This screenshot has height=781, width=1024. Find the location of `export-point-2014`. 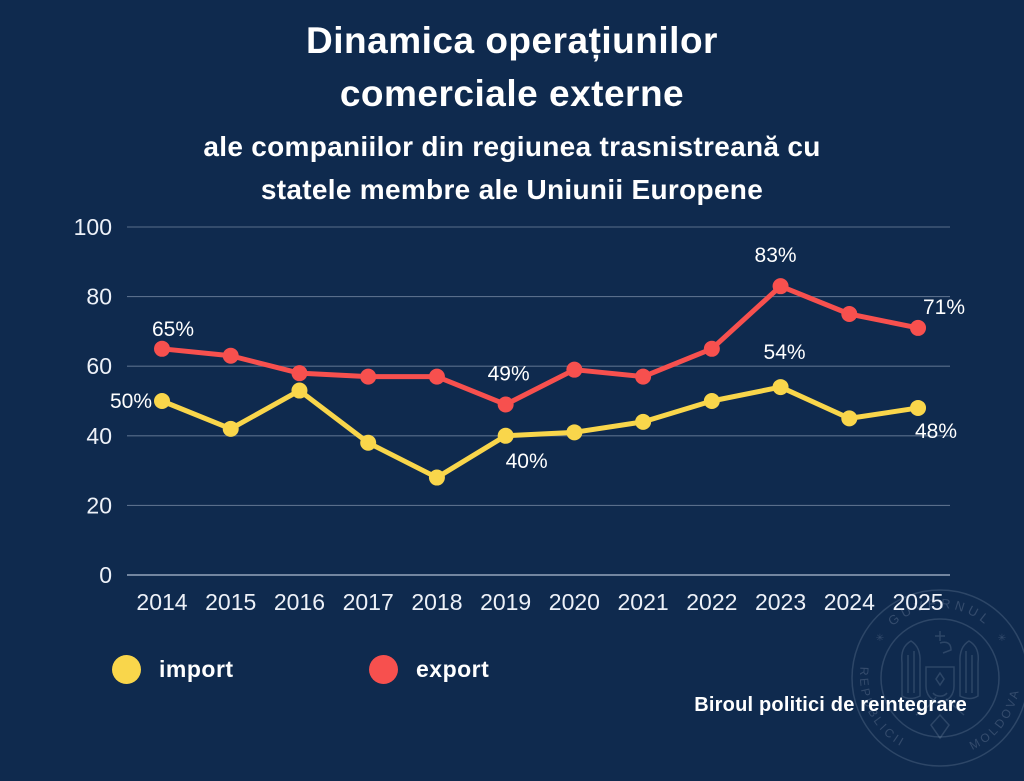

export-point-2014 is located at coordinates (162, 348).